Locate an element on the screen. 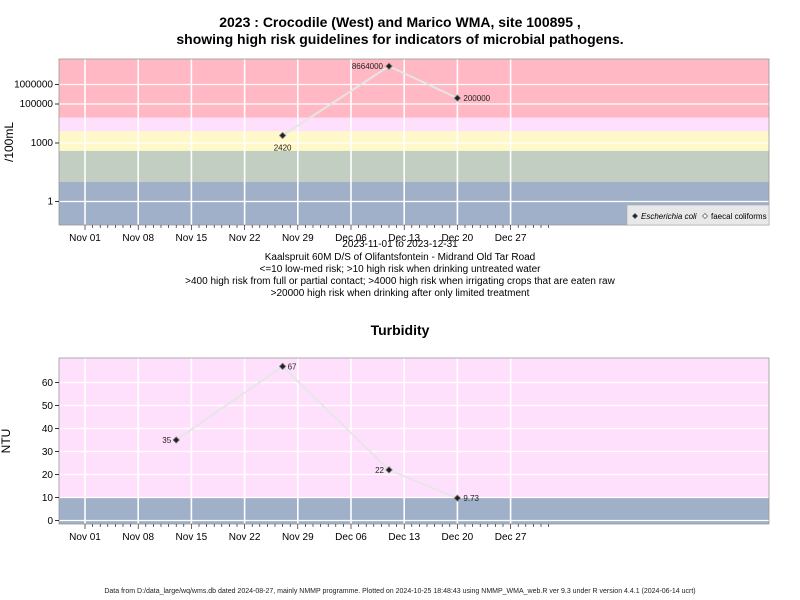 Image resolution: width=800 pixels, height=600 pixels. data-label-0-0: 2420 is located at coordinates (283, 148).